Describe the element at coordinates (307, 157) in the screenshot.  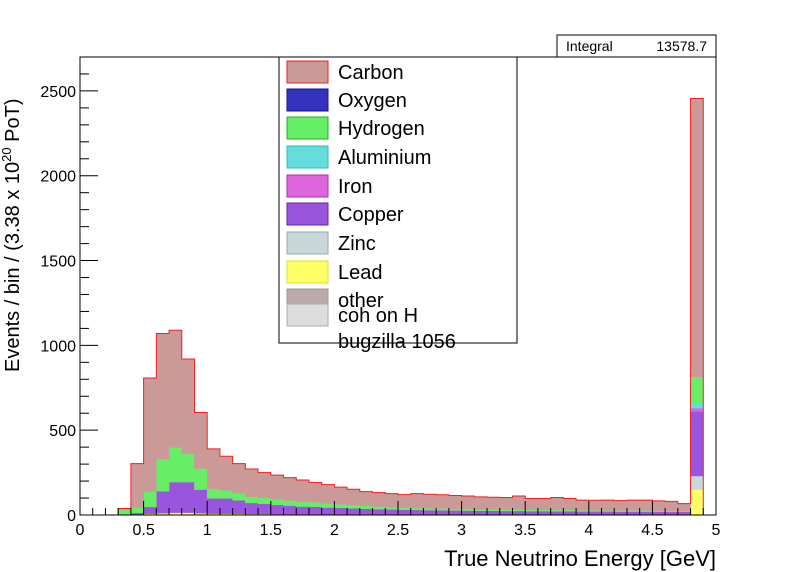
I see `legend-swatch-aluminium` at that location.